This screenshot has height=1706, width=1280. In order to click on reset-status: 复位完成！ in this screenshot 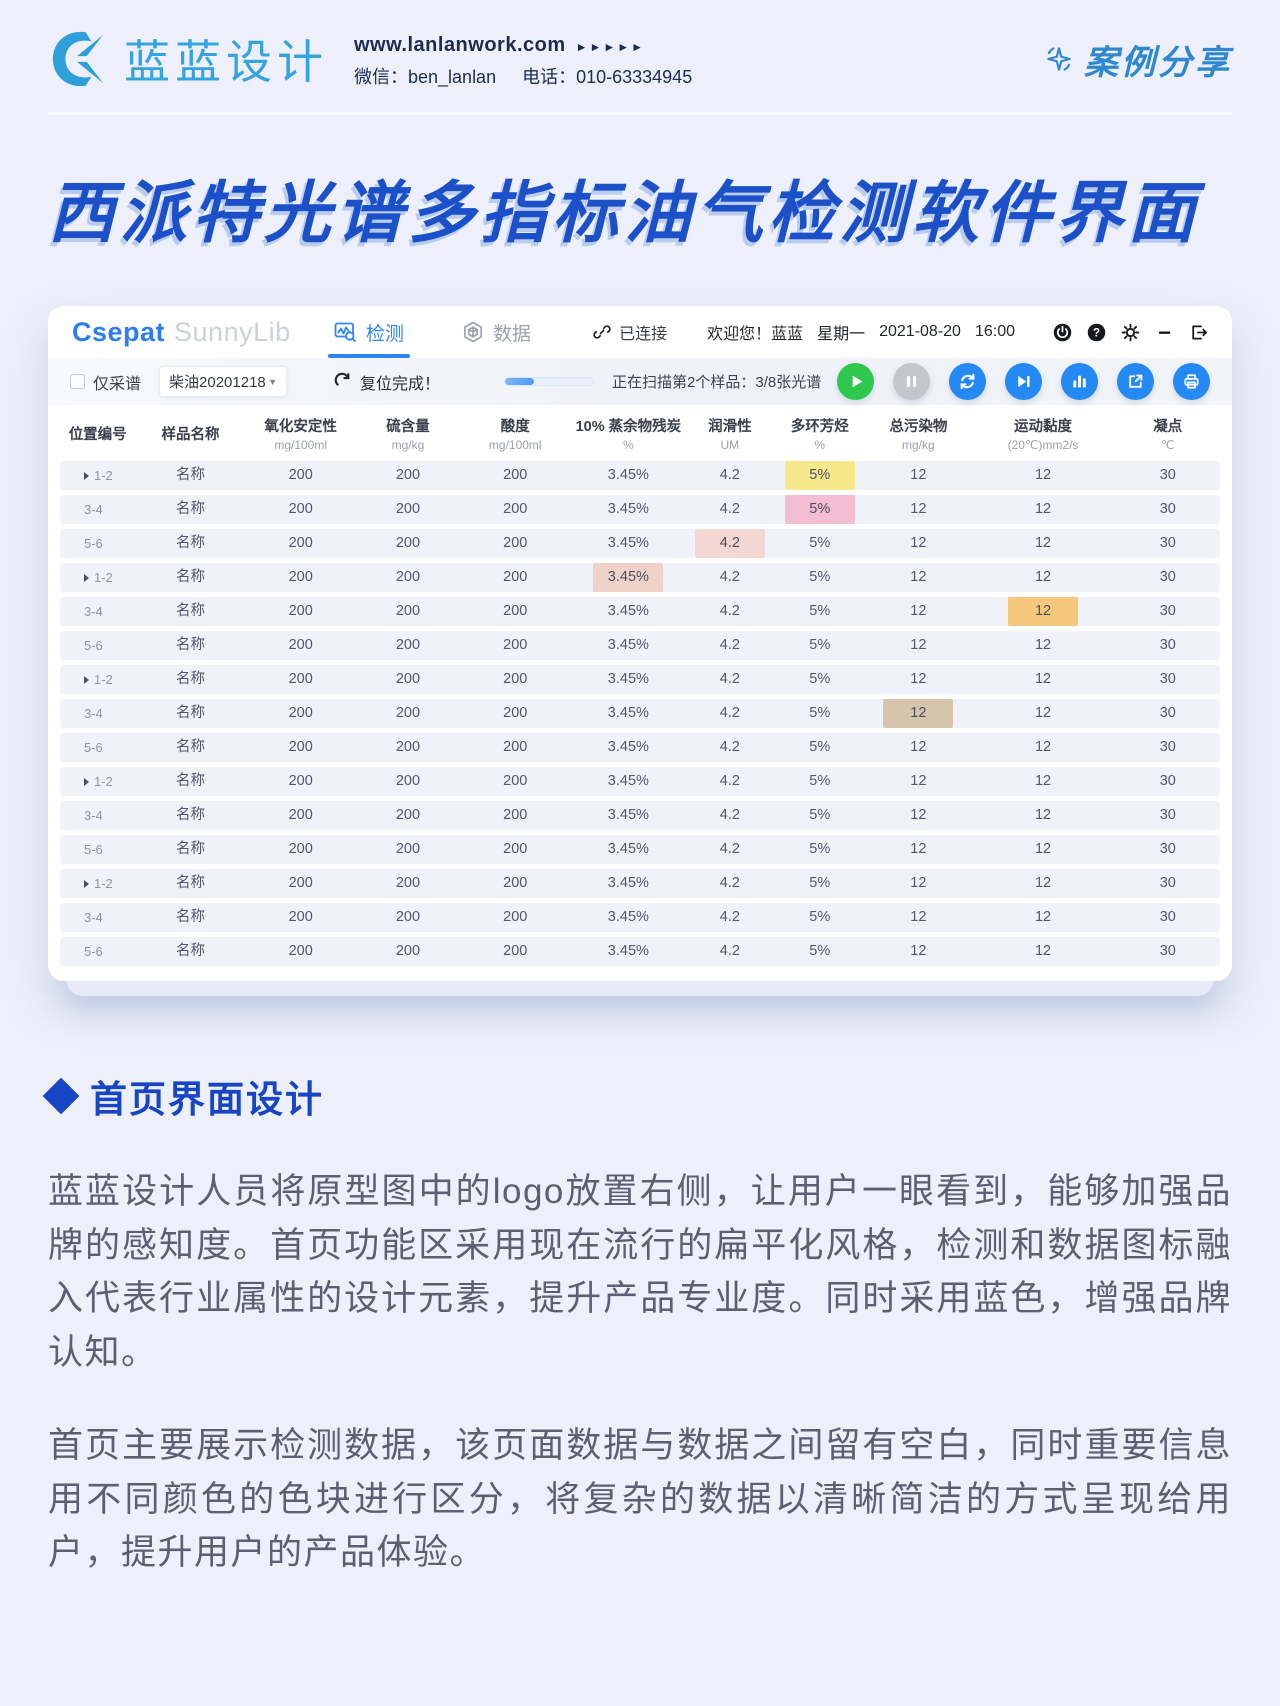, I will do `click(386, 382)`.